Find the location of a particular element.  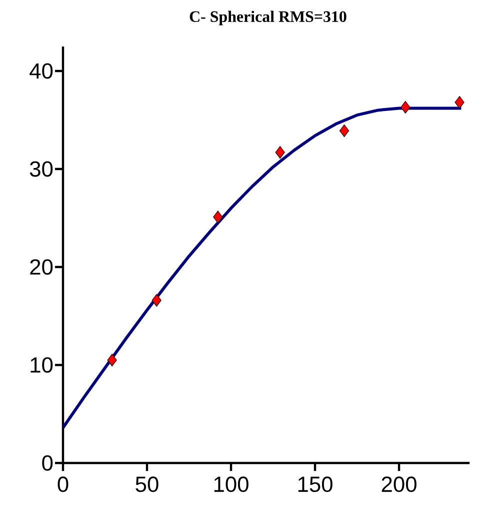

x-tick-label: 0 is located at coordinates (63, 484).